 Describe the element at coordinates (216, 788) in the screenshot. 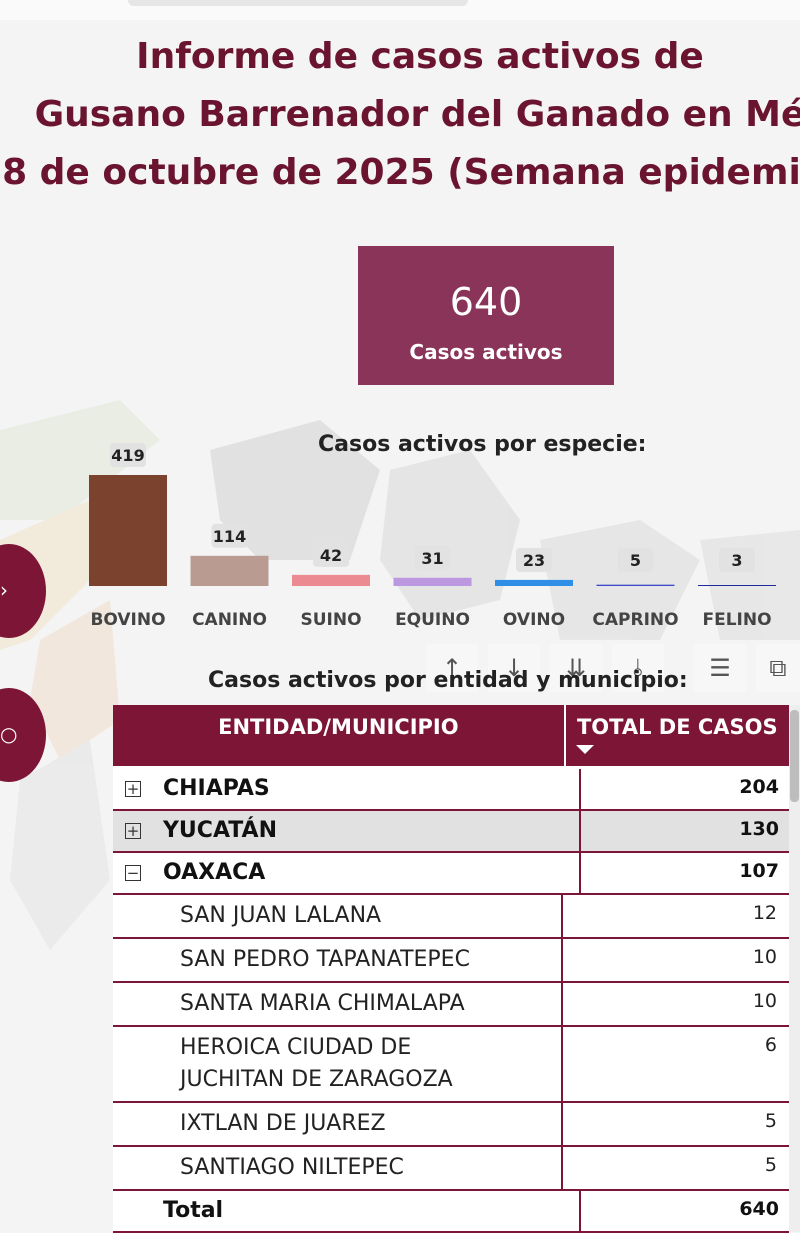

I see `entity-name: CHIAPAS` at that location.